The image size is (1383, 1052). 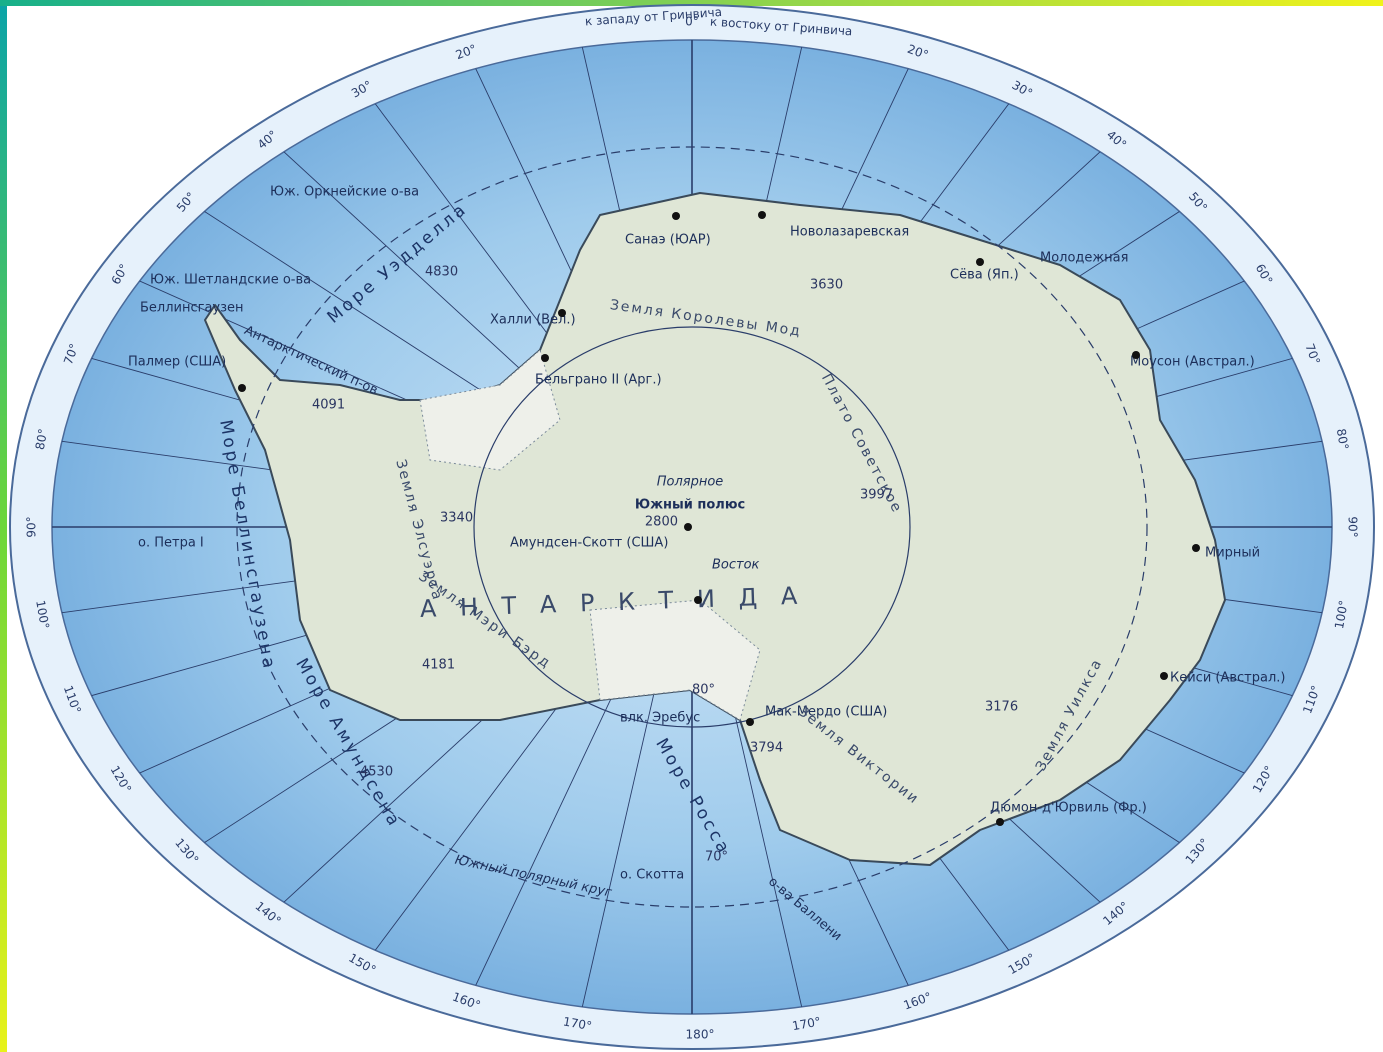 I want to click on place: Юж. Шетландские о-ва, so click(x=230, y=280).